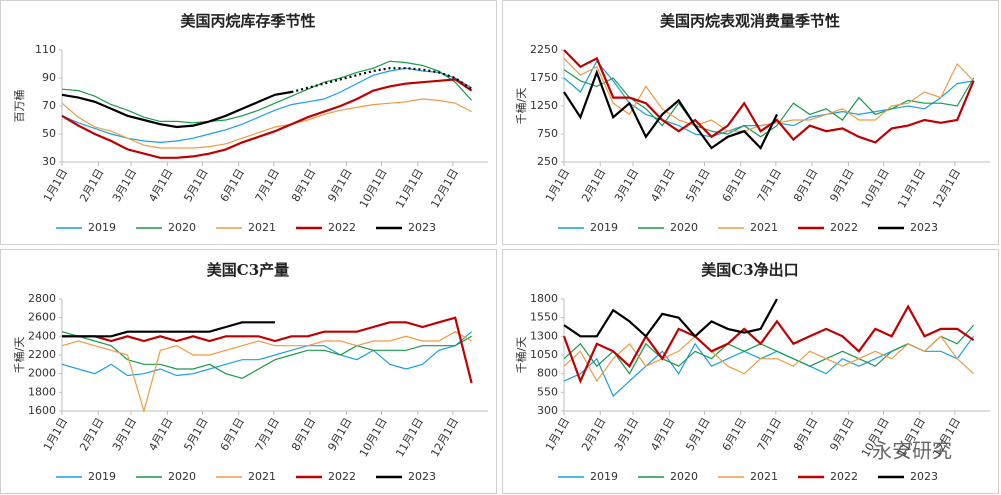 The width and height of the screenshot is (1001, 495). I want to click on y-tick-label: 2250, so click(544, 49).